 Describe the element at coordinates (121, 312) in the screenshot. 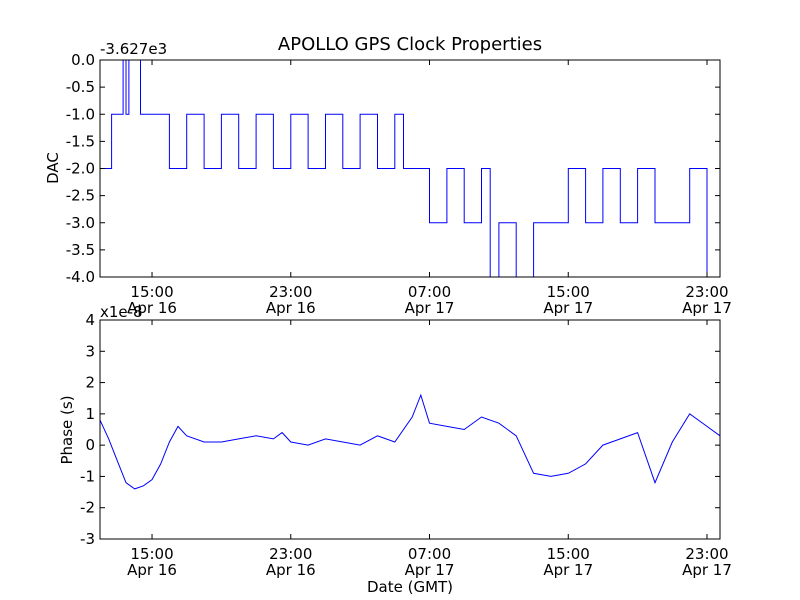

I see `phase-offset-label: x1e-8` at that location.